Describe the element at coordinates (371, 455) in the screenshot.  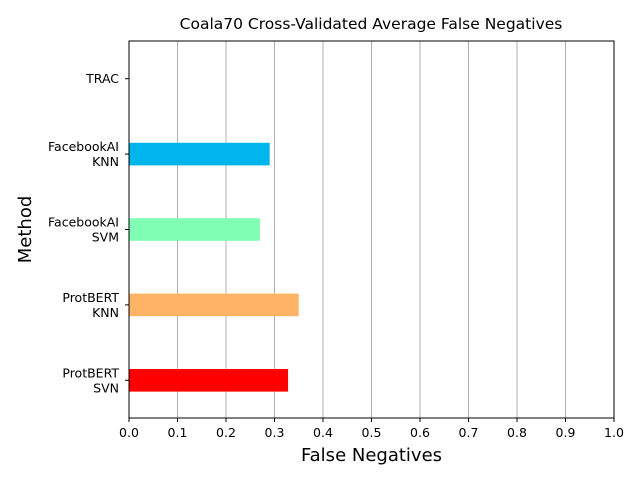
I see `x-axis-title: False Negatives` at that location.